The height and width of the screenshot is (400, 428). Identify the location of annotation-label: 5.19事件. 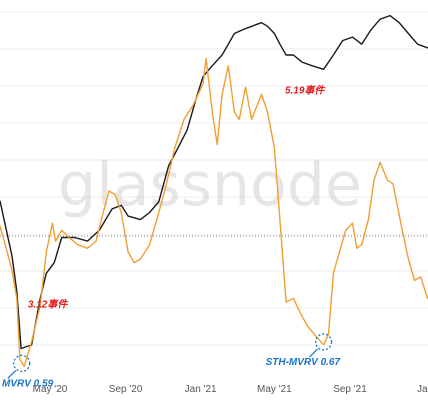
(305, 91).